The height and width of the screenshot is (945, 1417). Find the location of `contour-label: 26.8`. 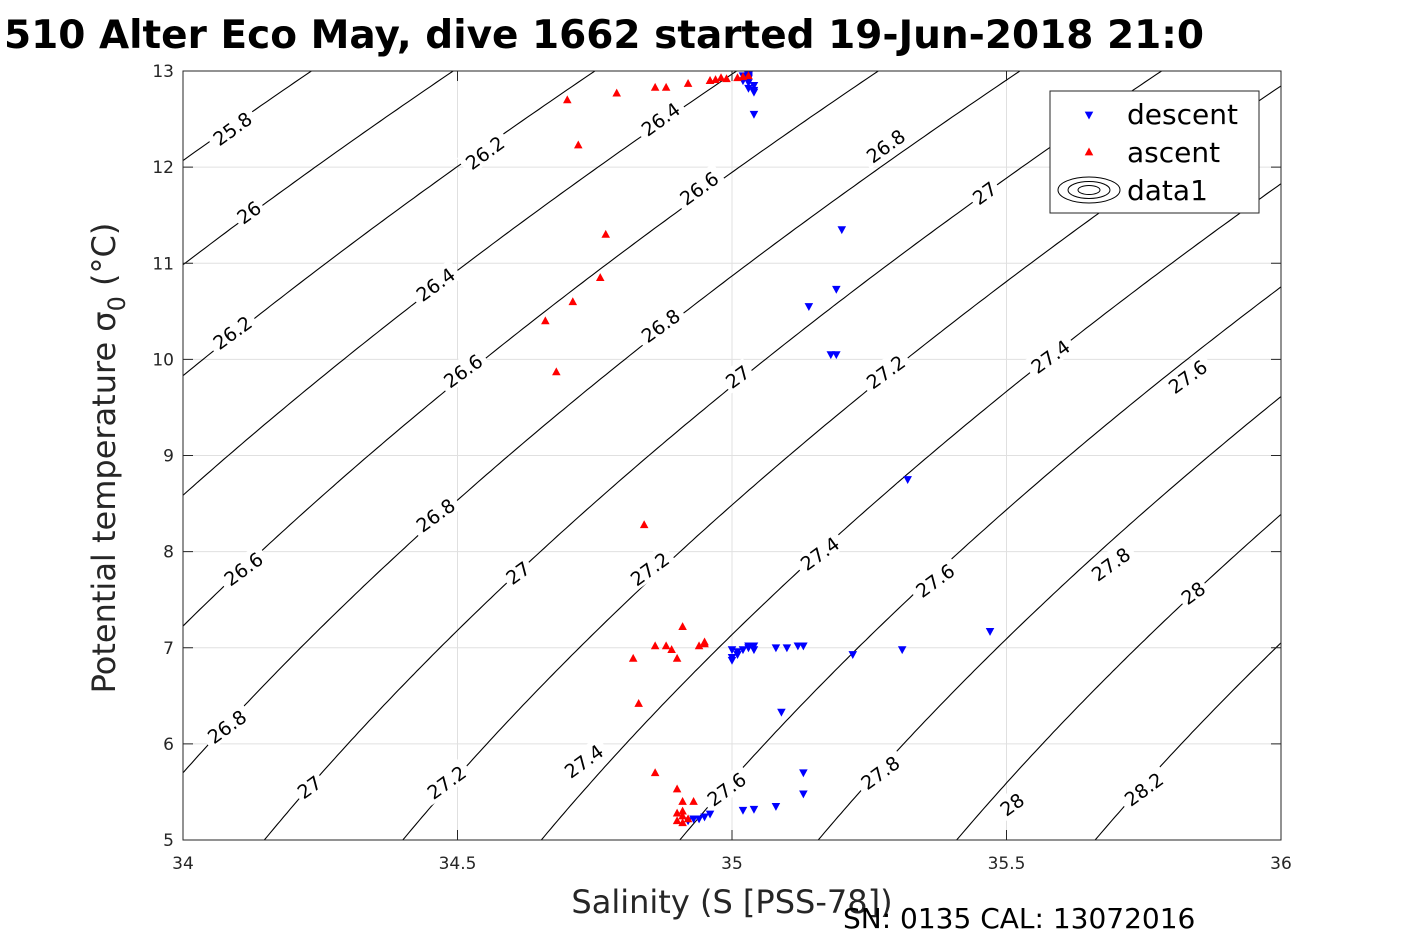

contour-label: 26.8 is located at coordinates (435, 514).